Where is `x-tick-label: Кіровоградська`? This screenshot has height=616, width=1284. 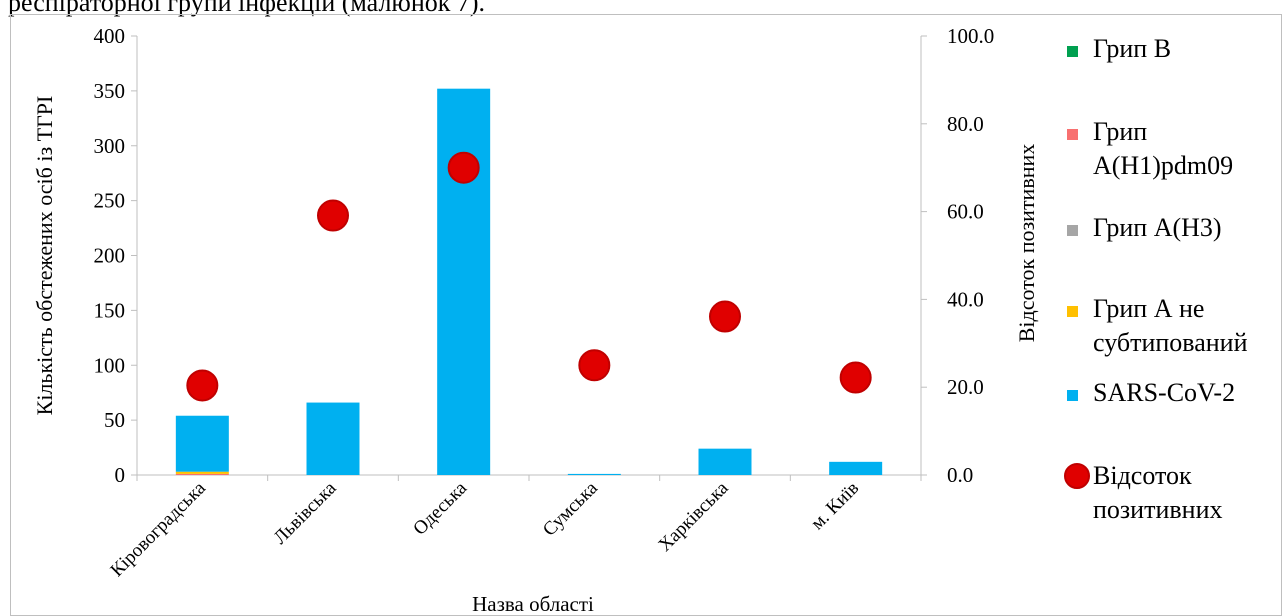
x-tick-label: Кіровоградська is located at coordinates (159, 529).